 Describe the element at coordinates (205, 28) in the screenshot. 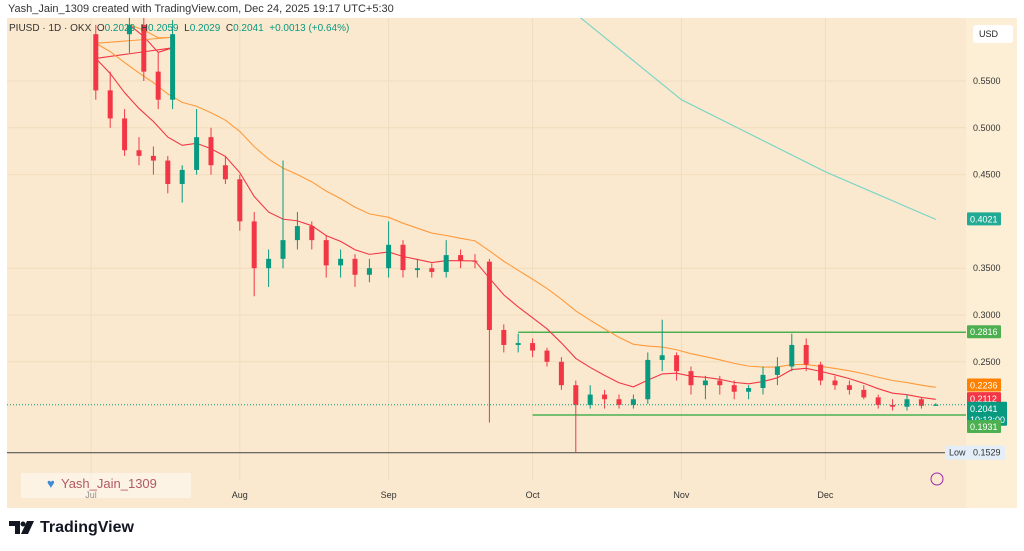

I see `low-value: 0.2029` at that location.